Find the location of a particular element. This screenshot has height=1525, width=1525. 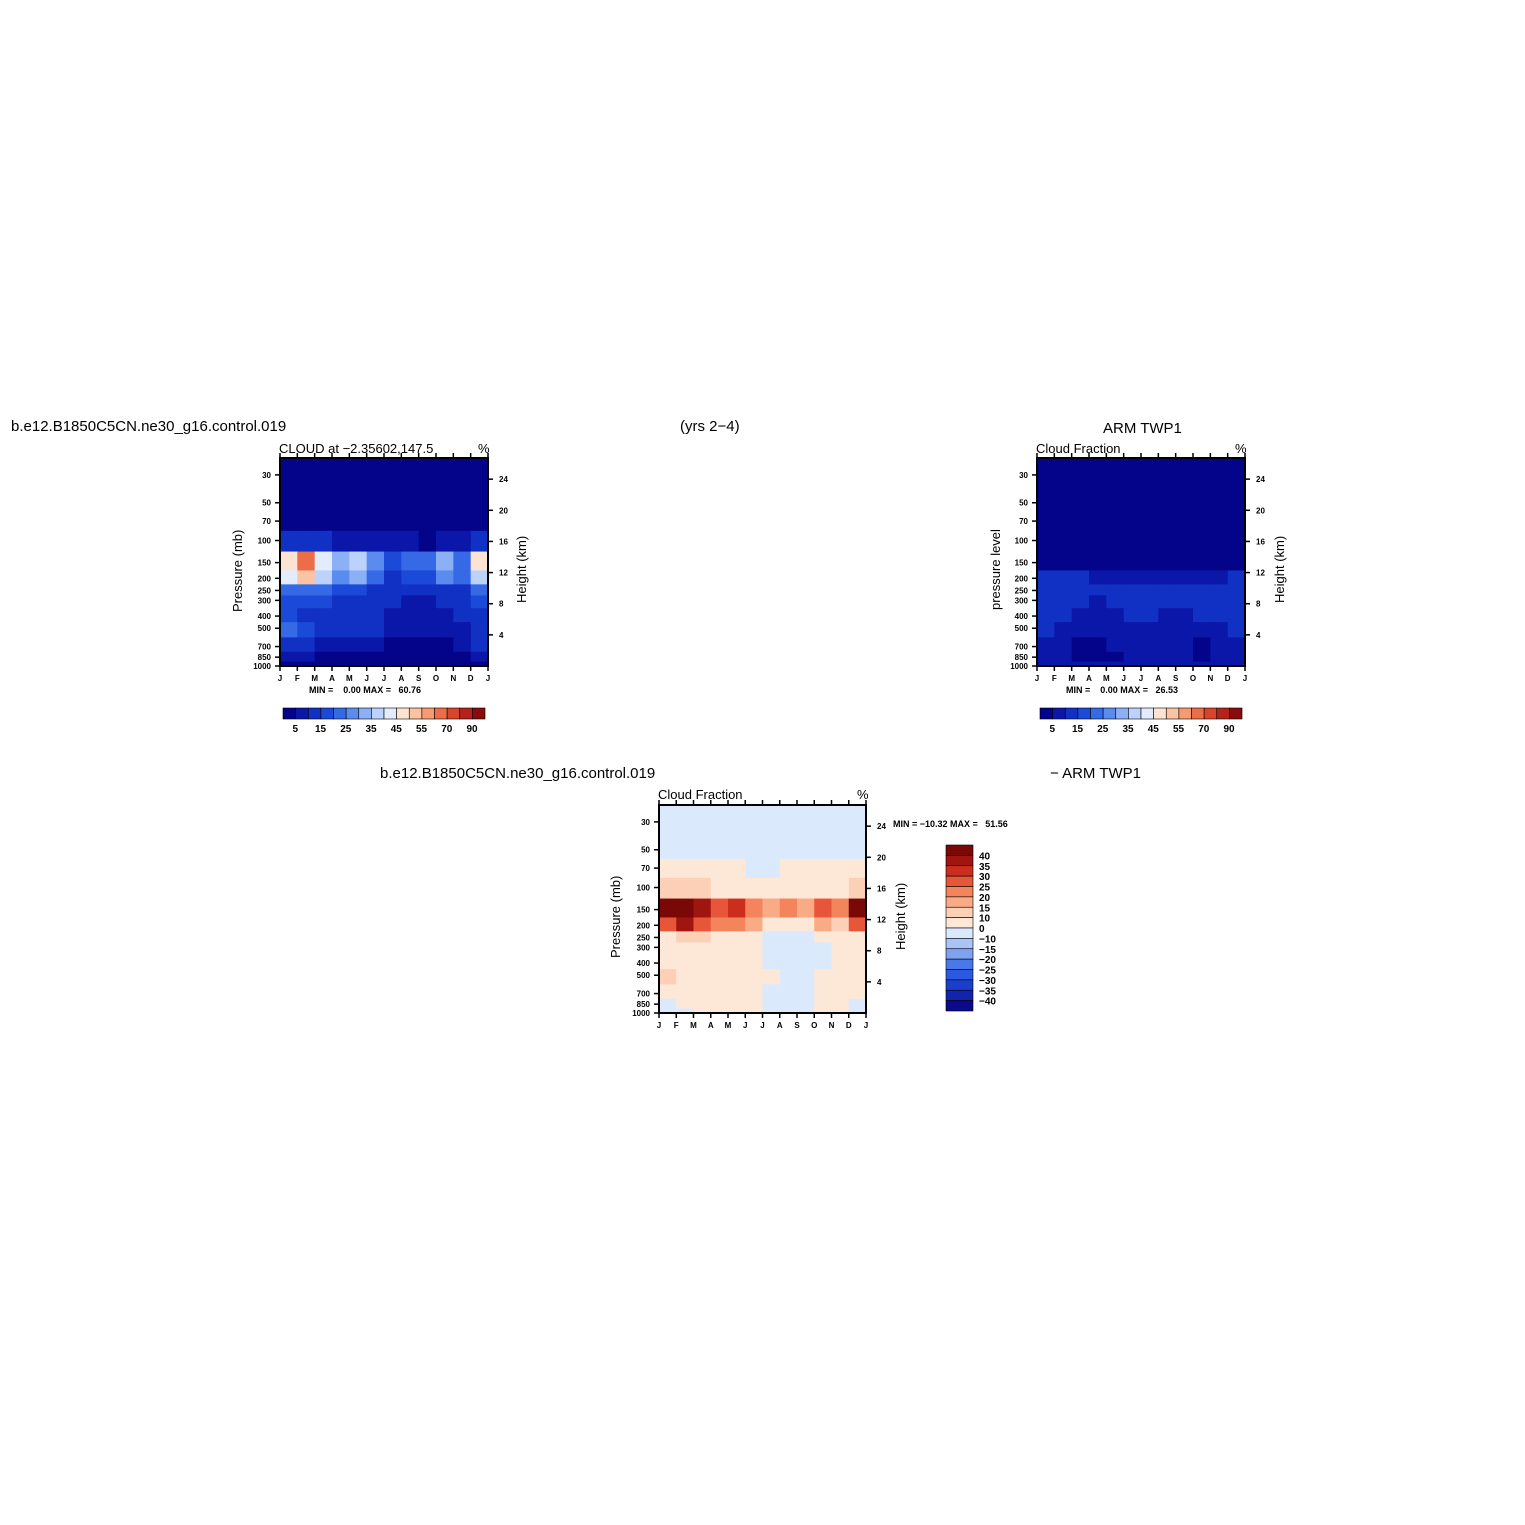

cb2-label: 35 is located at coordinates (1128, 729).